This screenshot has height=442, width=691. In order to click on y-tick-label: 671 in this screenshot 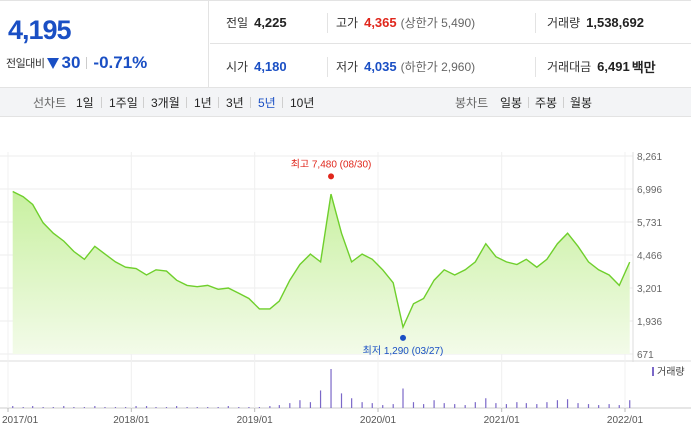, I will do `click(645, 355)`.